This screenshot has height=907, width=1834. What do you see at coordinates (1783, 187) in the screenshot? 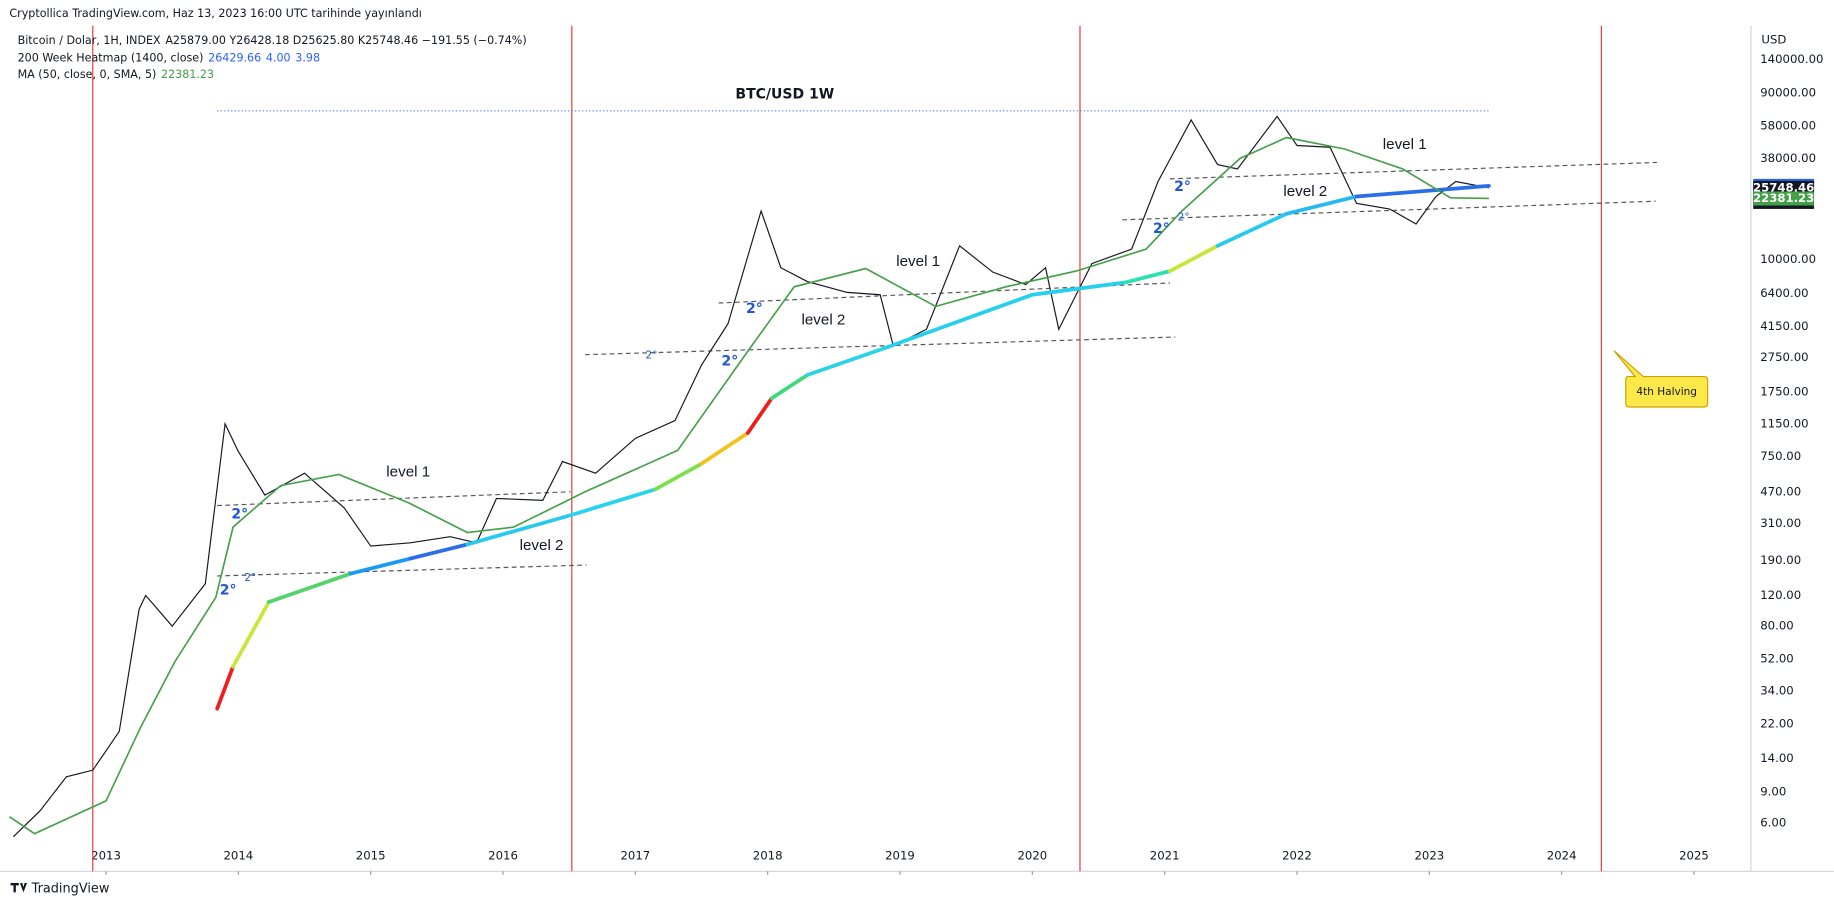
I see `price-badge-label: 25748.46` at bounding box center [1783, 187].